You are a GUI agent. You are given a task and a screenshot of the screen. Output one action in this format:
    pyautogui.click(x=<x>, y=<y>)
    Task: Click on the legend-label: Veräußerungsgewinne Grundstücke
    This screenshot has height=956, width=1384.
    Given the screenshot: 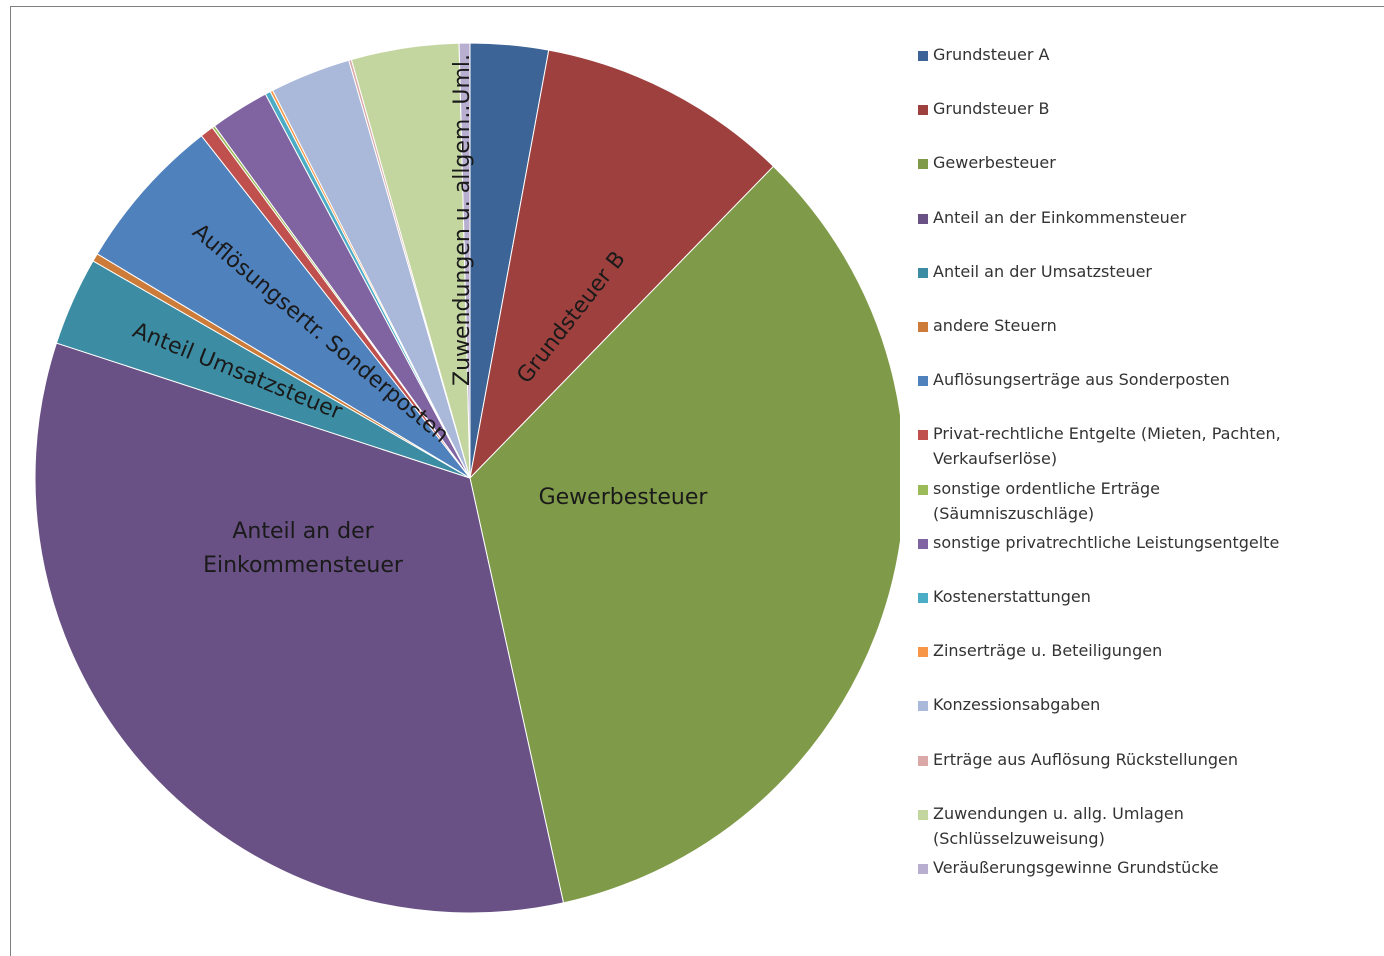 What is the action you would take?
    pyautogui.click(x=1076, y=867)
    